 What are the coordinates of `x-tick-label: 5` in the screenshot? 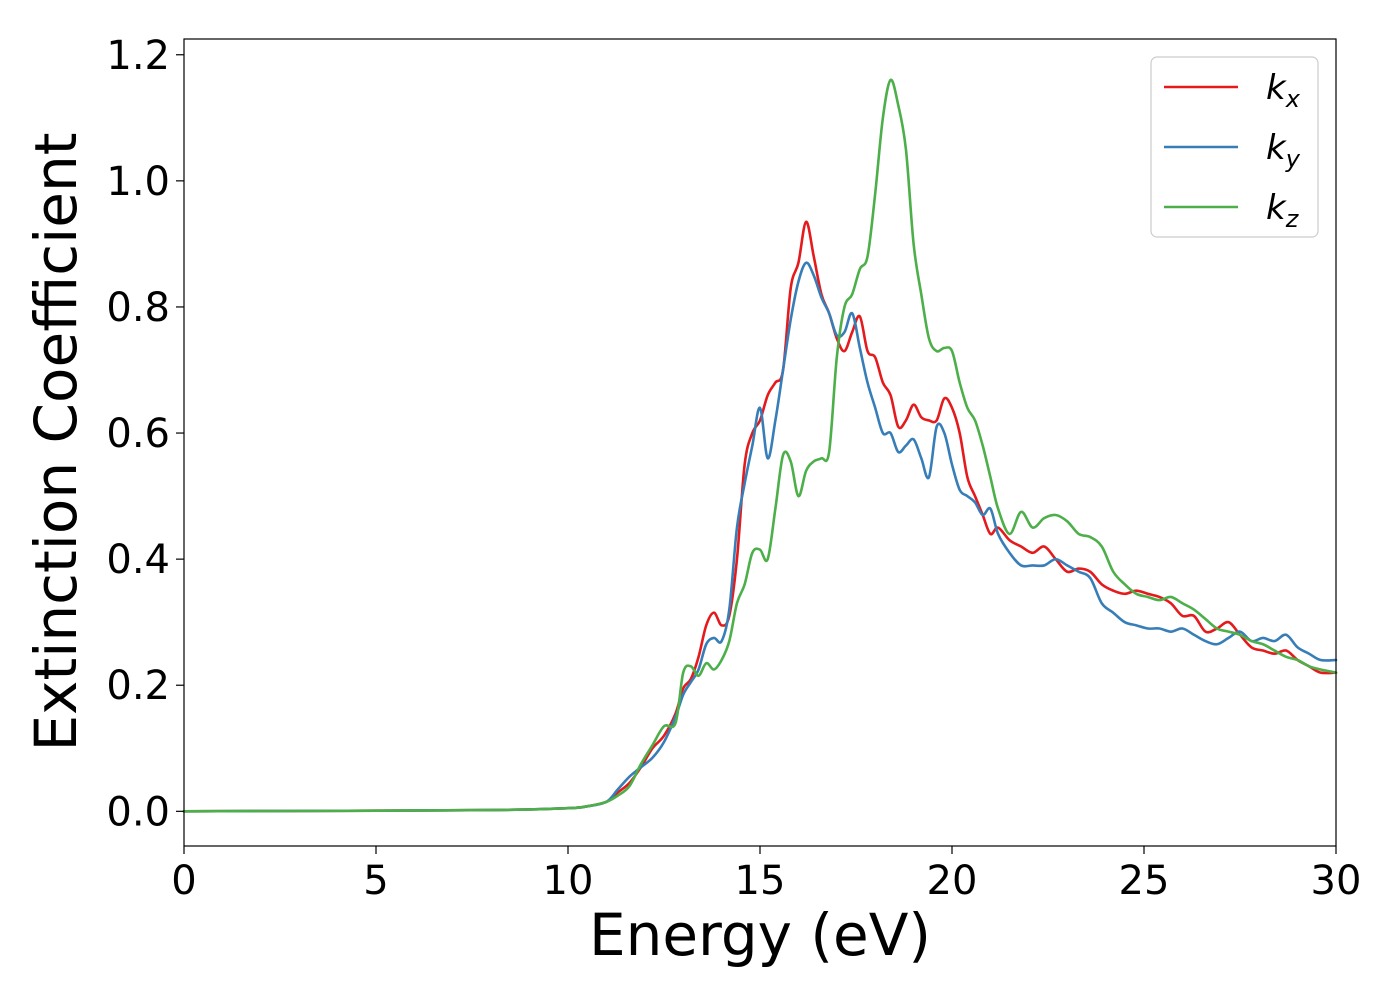 It's located at (375, 881).